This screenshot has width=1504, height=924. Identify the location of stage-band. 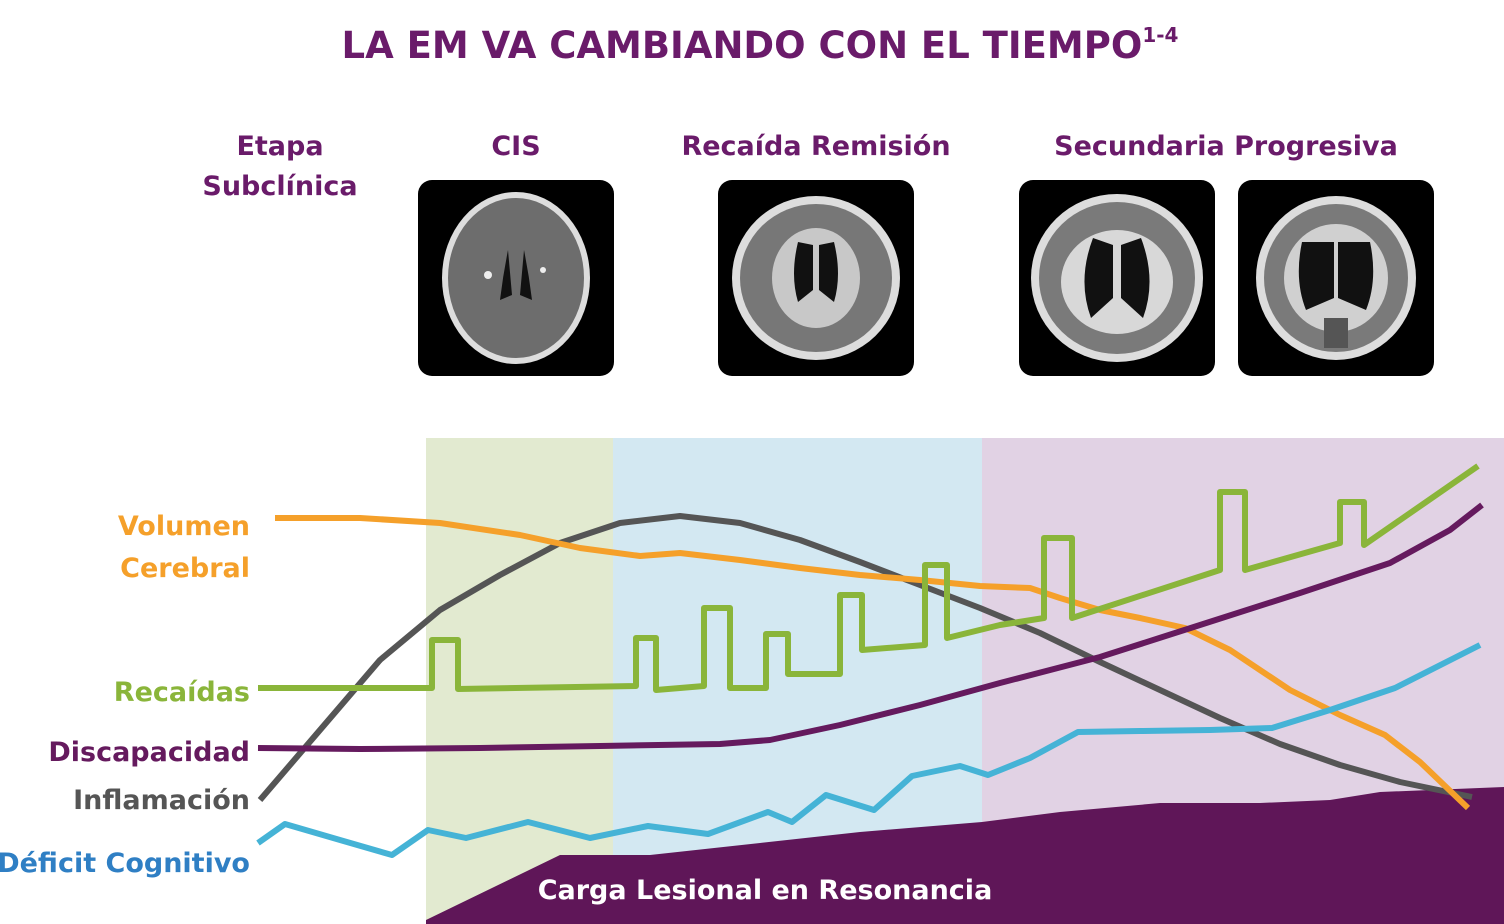
(519, 681).